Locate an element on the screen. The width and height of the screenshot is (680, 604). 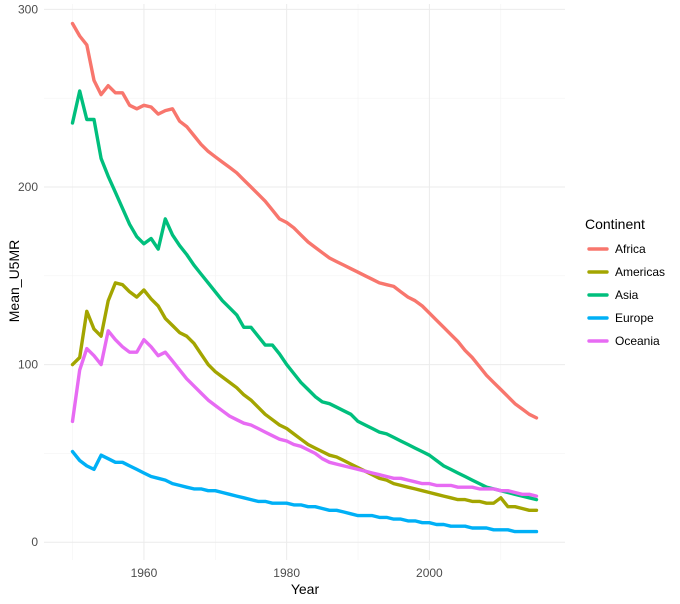
x-tick-label: 1980 is located at coordinates (286, 573).